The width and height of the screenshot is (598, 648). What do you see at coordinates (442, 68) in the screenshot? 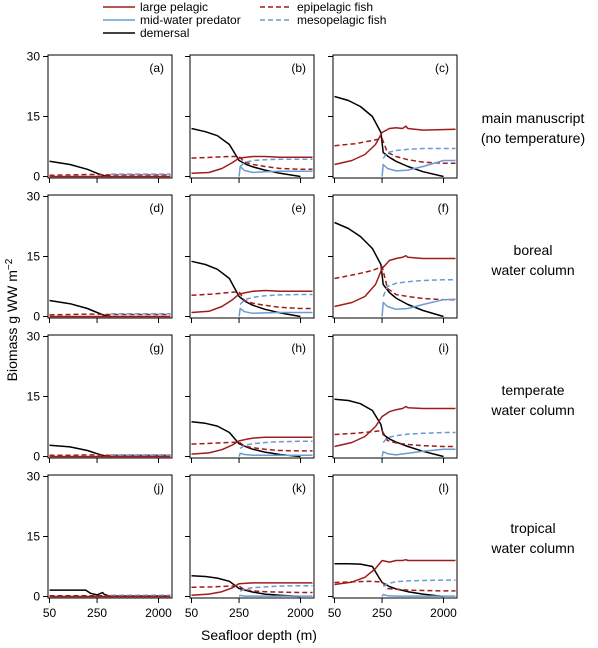
I see `panel-label: (c)` at bounding box center [442, 68].